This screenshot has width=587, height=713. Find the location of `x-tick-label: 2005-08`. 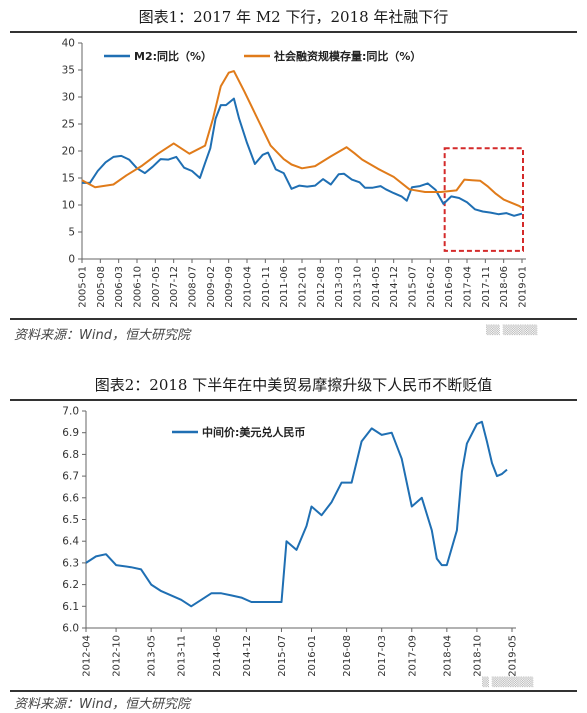

x-tick-label: 2005-08 is located at coordinates (101, 287).